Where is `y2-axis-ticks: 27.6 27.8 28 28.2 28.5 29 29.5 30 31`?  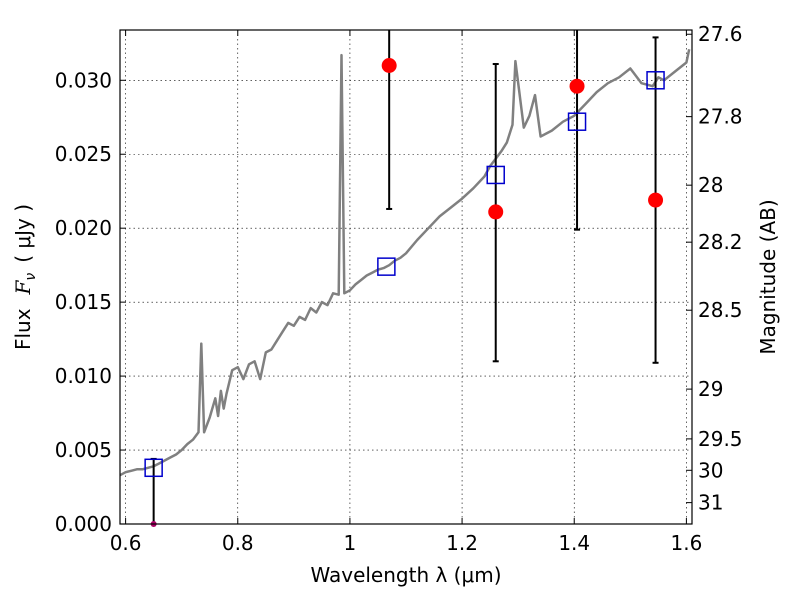 y2-axis-ticks: 27.6 27.8 28 28.2 28.5 29 29.5 30 31 is located at coordinates (714, 268).